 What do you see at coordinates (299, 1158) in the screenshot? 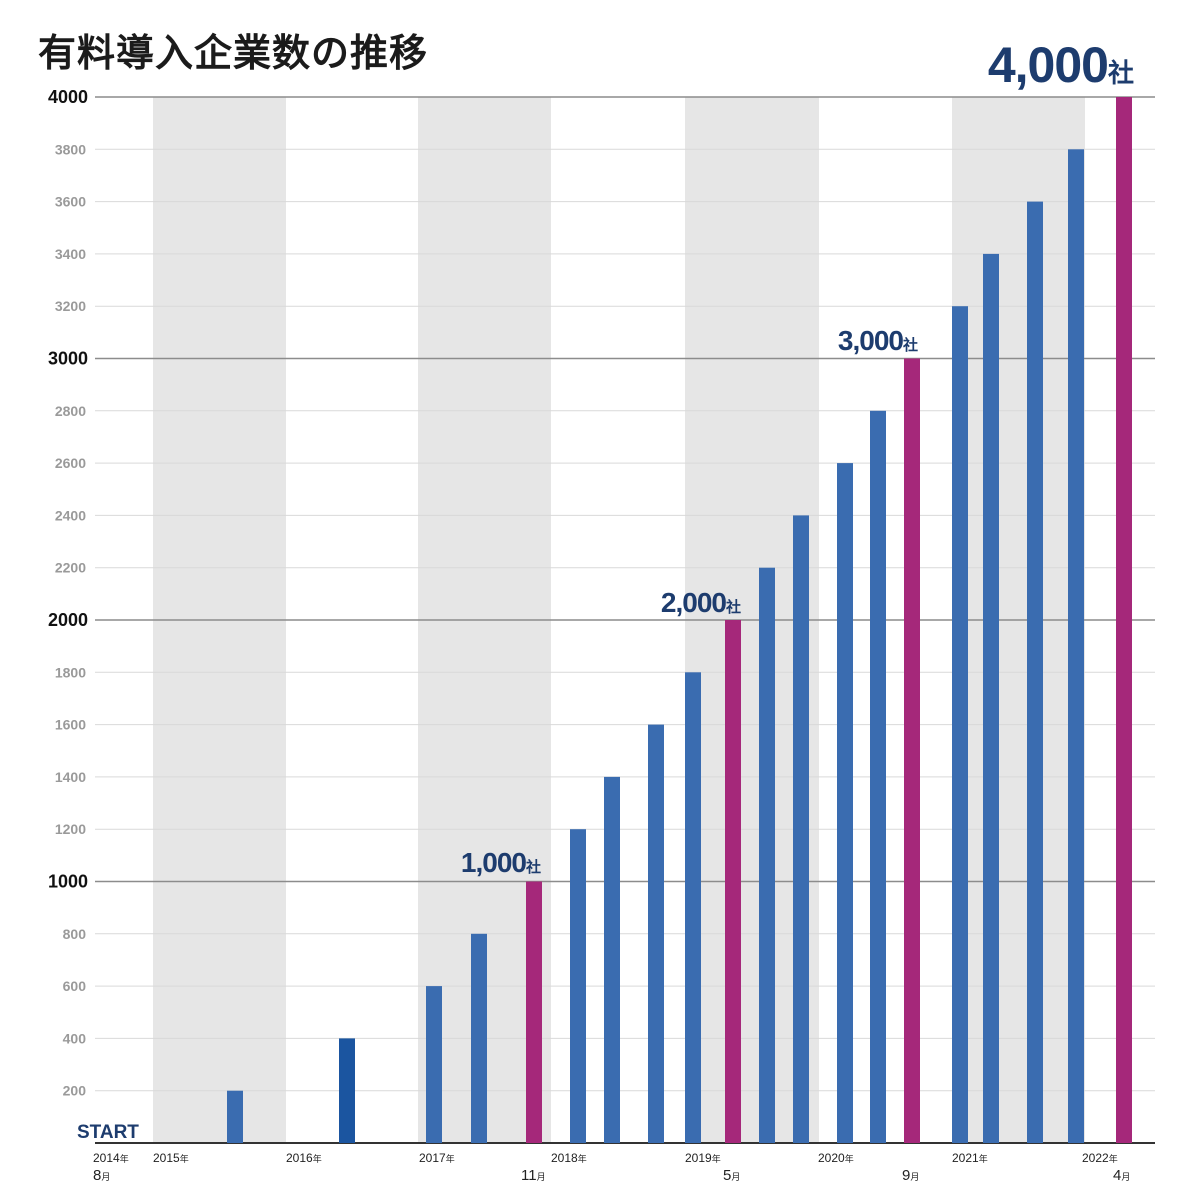
I see `year-number: 2016` at bounding box center [299, 1158].